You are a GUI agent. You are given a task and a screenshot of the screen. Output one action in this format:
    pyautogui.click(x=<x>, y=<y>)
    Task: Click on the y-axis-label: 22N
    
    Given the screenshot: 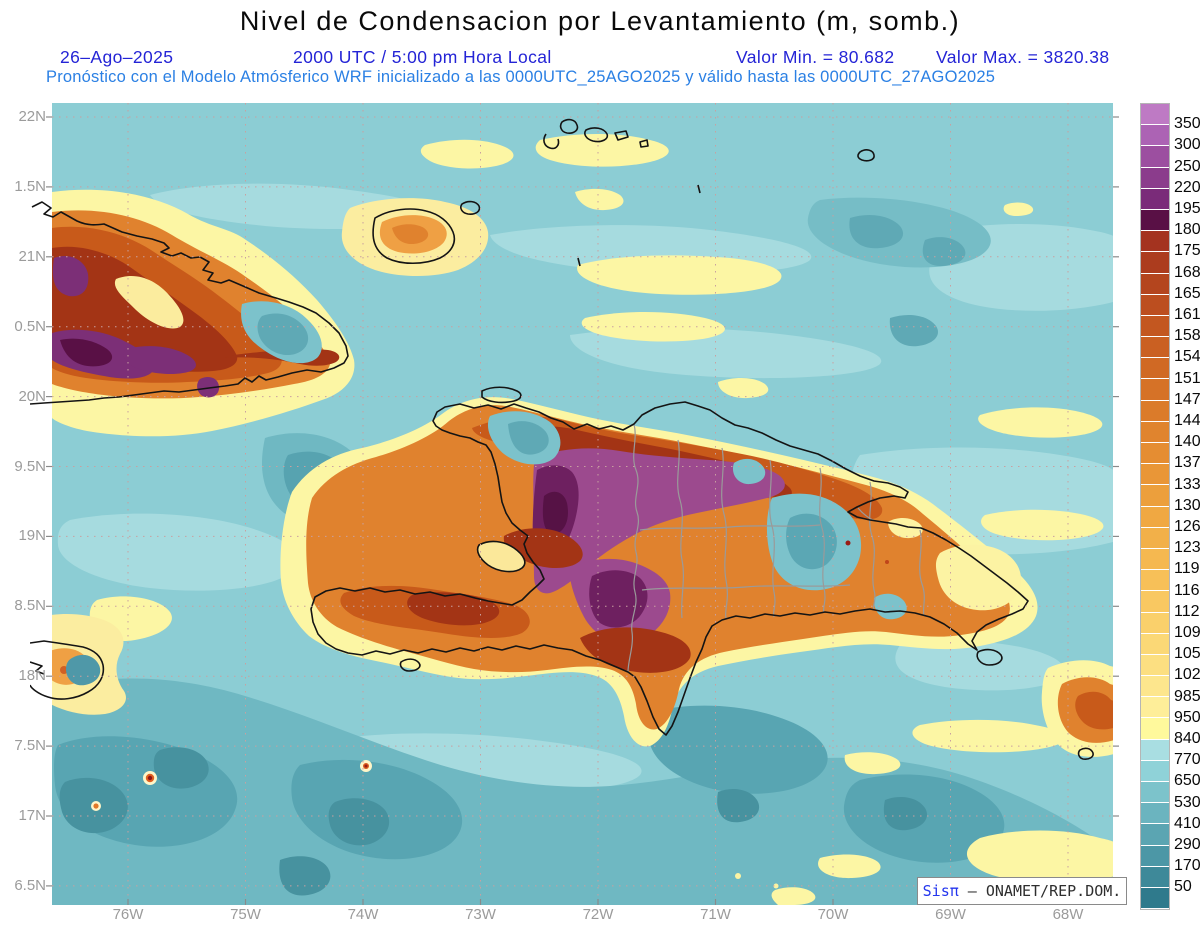 What is the action you would take?
    pyautogui.click(x=32, y=116)
    